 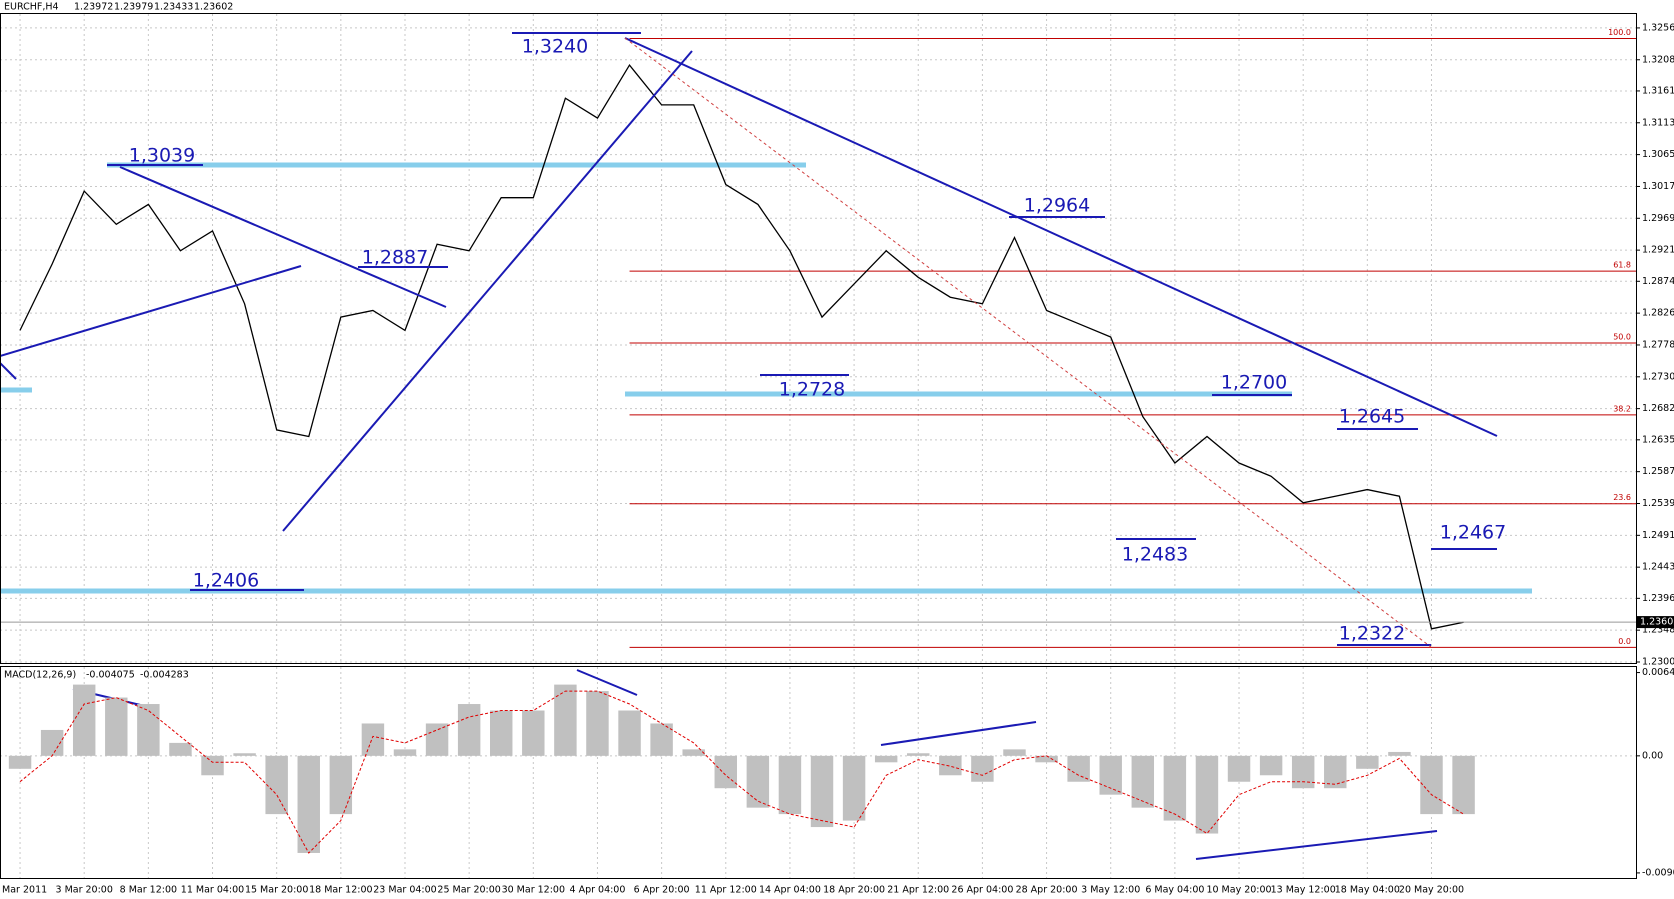 I want to click on annotation: 1,2406, so click(x=226, y=581).